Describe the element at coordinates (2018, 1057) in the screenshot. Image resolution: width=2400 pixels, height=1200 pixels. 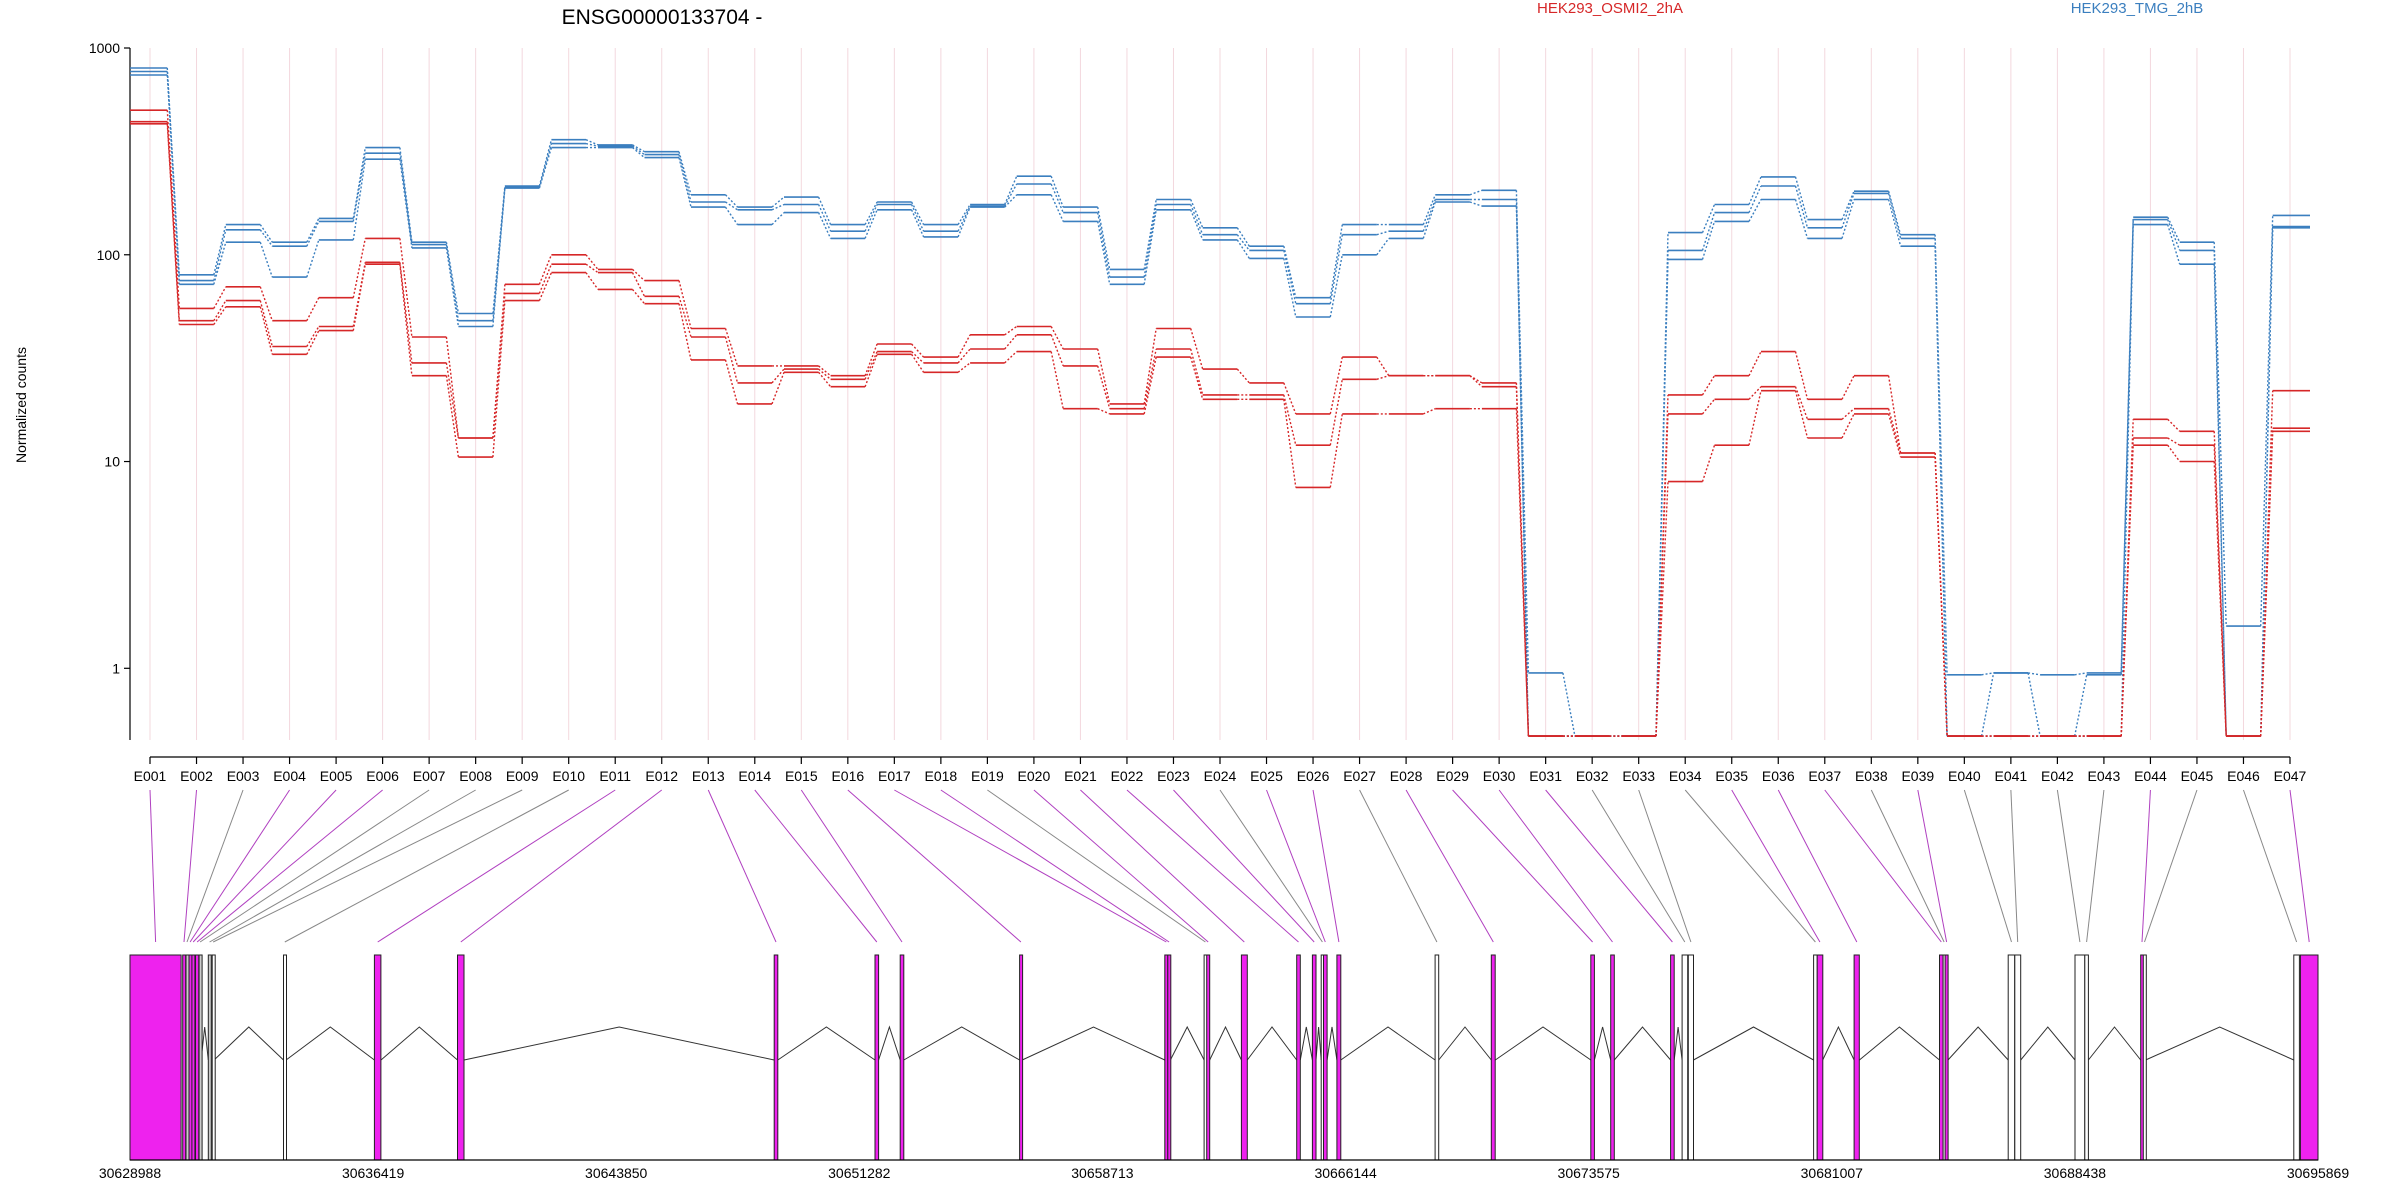
I see `exon-box-e041` at that location.